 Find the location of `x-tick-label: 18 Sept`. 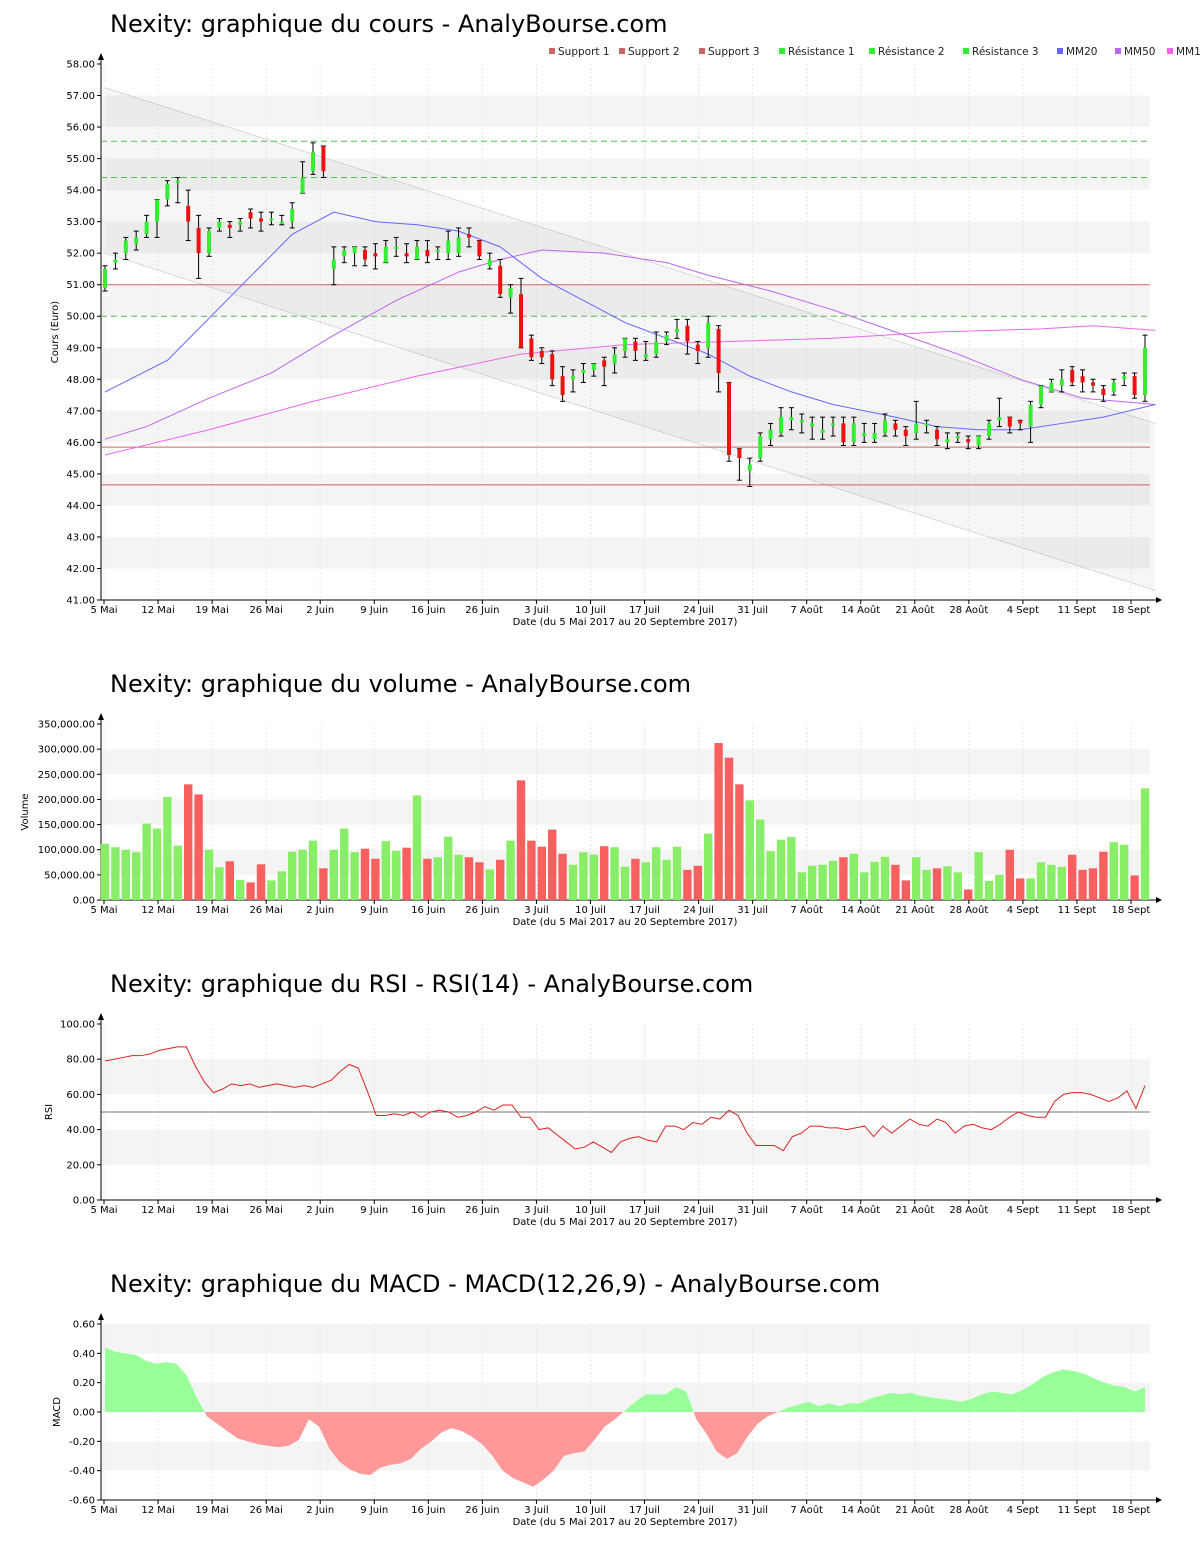

x-tick-label: 18 Sept is located at coordinates (1131, 610).